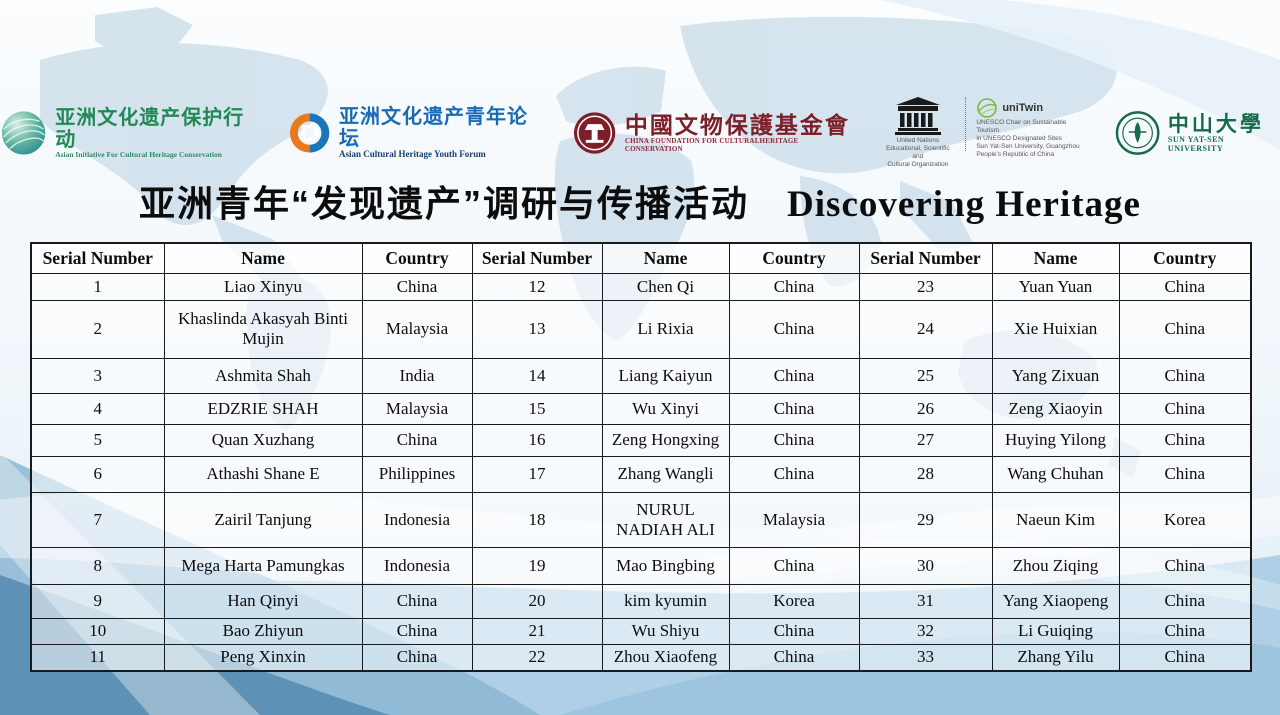  What do you see at coordinates (1137, 133) in the screenshot?
I see `sysu-emblem-icon` at bounding box center [1137, 133].